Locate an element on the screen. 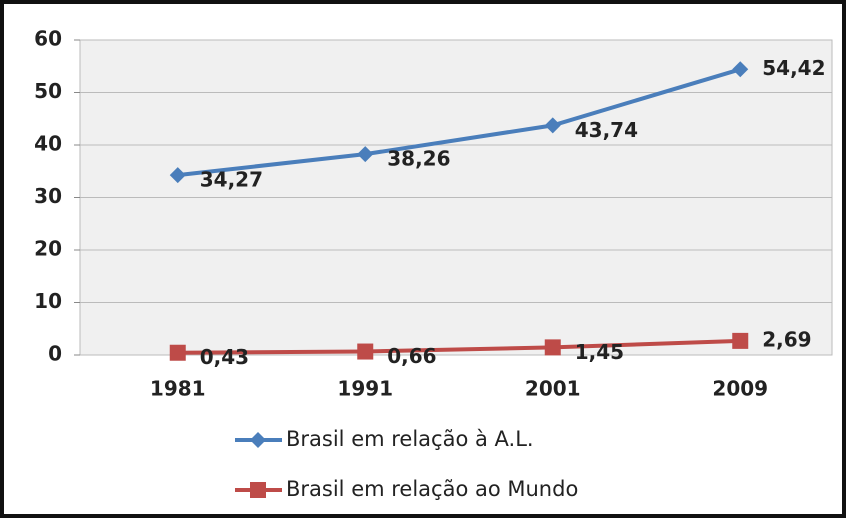 The height and width of the screenshot is (518, 846). y-tick-label: 10 is located at coordinates (48, 301).